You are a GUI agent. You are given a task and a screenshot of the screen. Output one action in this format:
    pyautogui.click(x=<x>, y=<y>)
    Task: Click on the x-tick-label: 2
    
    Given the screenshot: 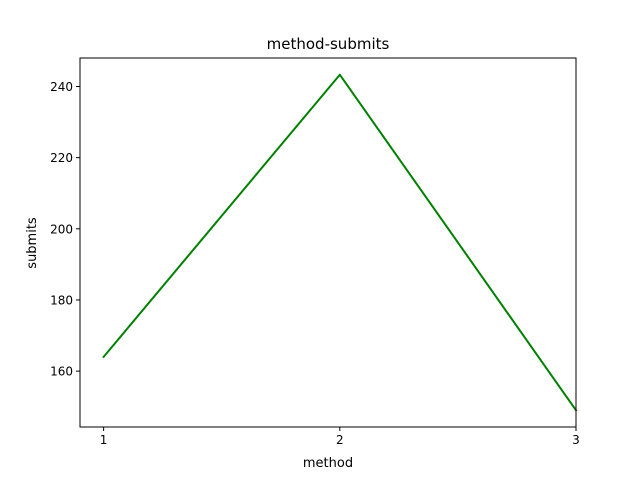 What is the action you would take?
    pyautogui.click(x=340, y=440)
    